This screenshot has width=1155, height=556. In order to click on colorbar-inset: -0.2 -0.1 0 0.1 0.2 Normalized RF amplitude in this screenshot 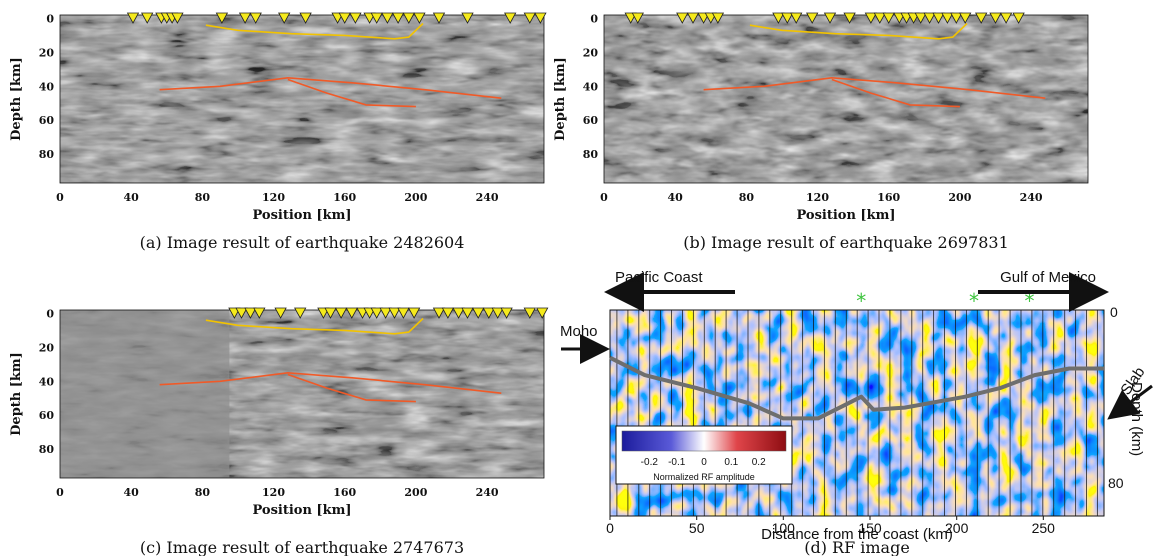, I will do `click(704, 455)`.